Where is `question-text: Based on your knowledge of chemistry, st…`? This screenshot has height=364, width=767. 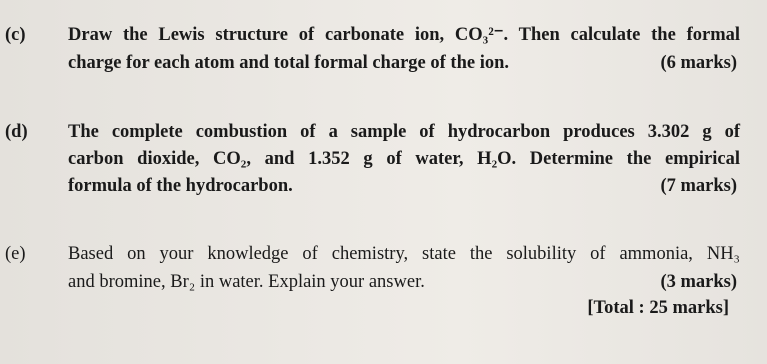
question-text: Based on your knowledge of chemistry, st… is located at coordinates (404, 254).